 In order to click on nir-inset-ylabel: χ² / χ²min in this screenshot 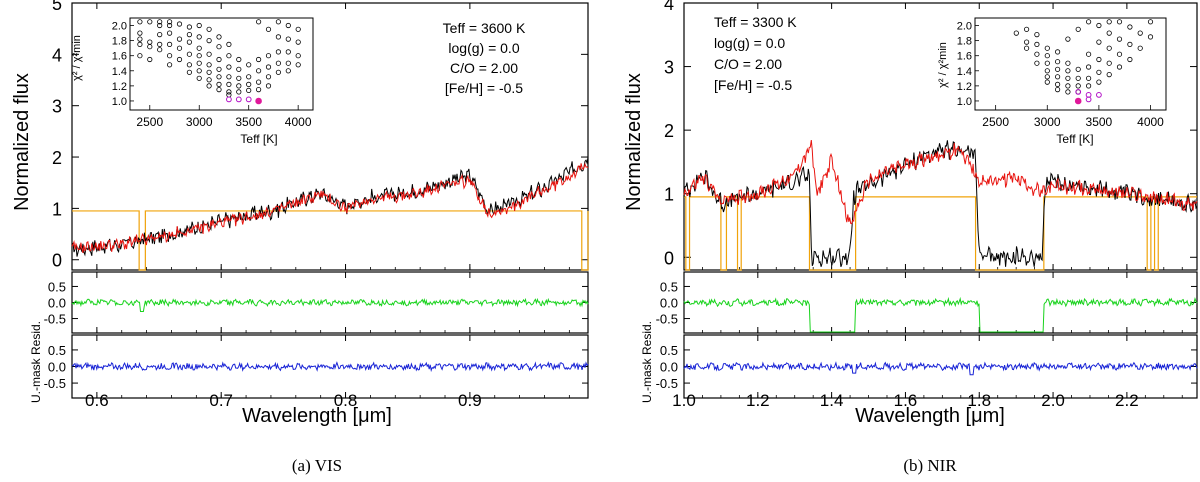, I will do `click(943, 65)`.